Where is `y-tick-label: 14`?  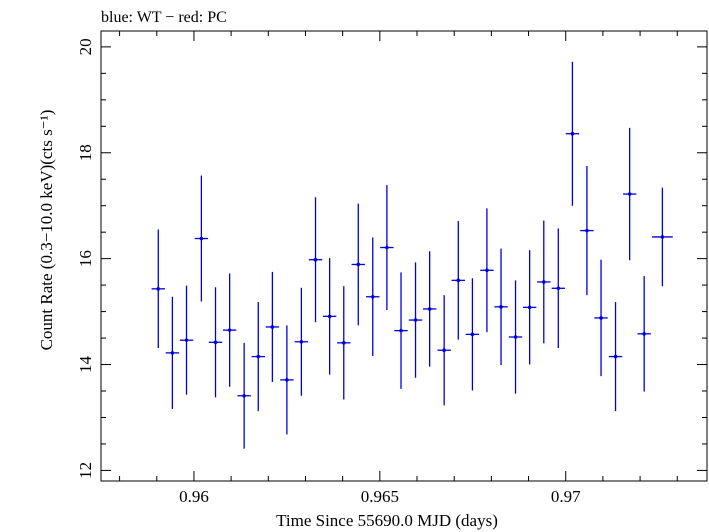 y-tick-label: 14 is located at coordinates (85, 365).